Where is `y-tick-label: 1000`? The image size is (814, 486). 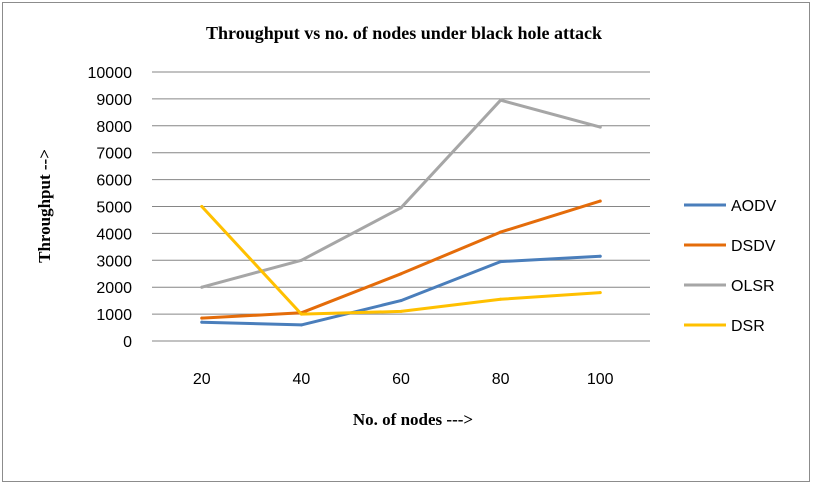
y-tick-label: 1000 is located at coordinates (114, 315).